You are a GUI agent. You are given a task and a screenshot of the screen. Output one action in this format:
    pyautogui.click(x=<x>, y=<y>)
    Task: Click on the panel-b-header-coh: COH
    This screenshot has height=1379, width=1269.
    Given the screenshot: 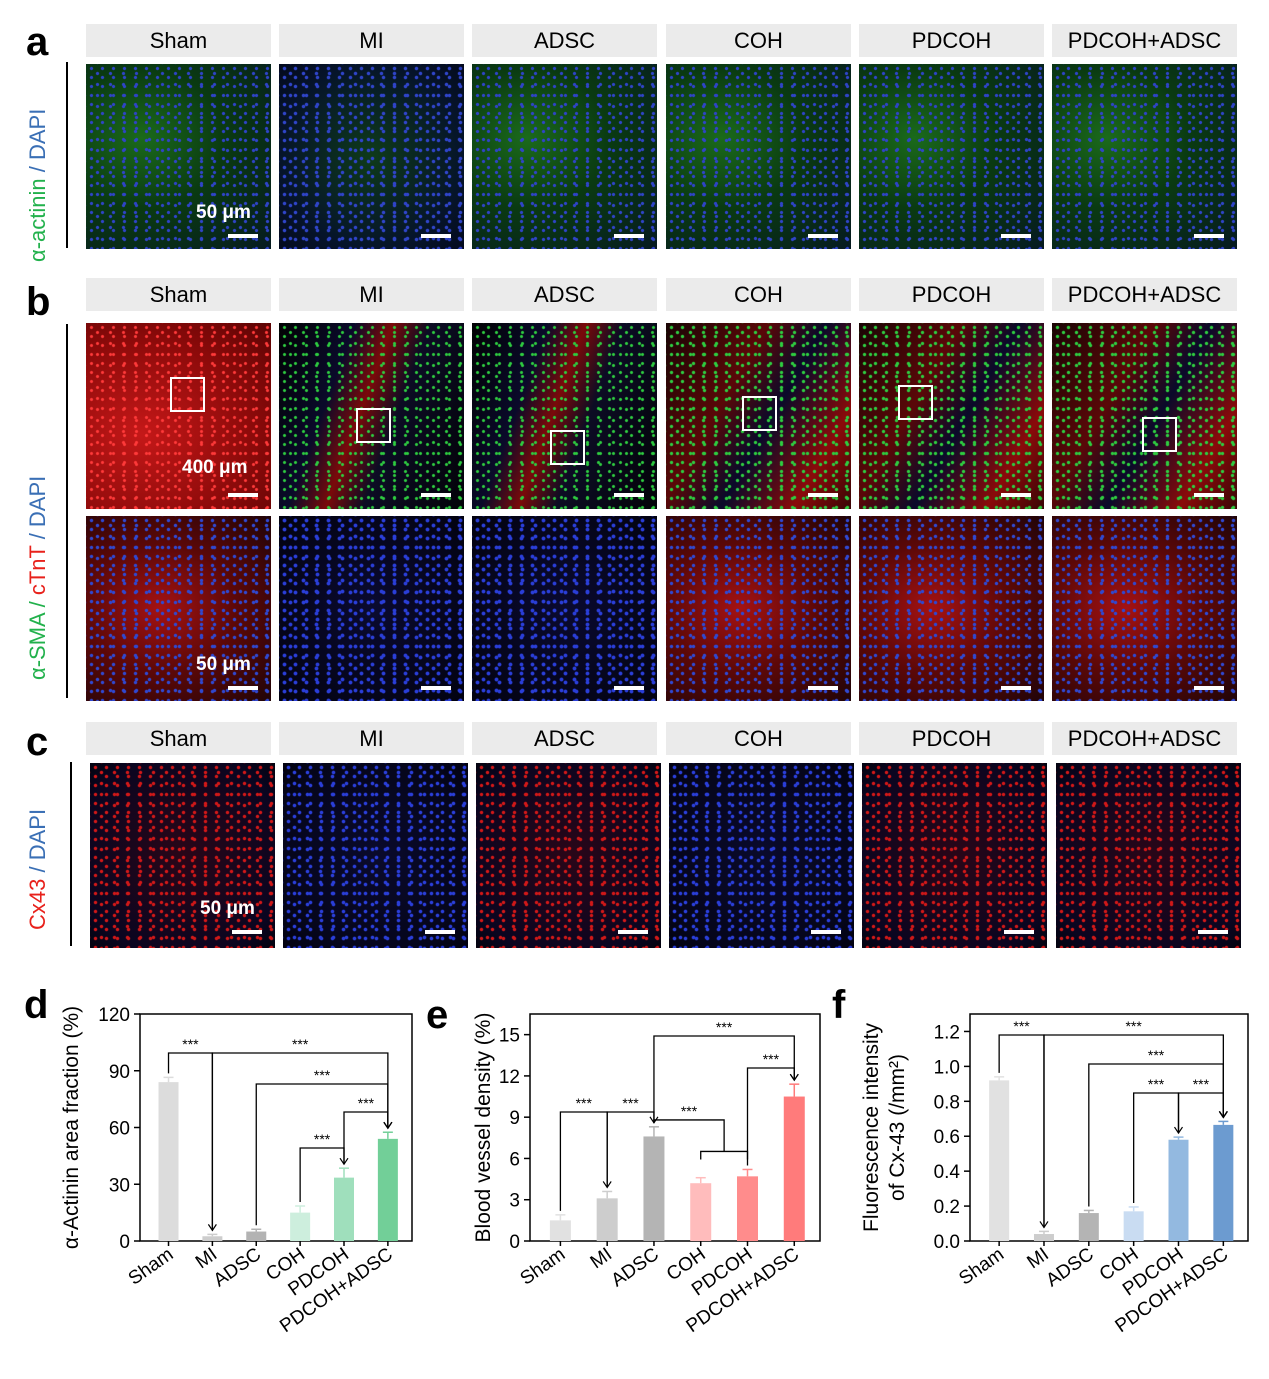 What is the action you would take?
    pyautogui.click(x=758, y=294)
    